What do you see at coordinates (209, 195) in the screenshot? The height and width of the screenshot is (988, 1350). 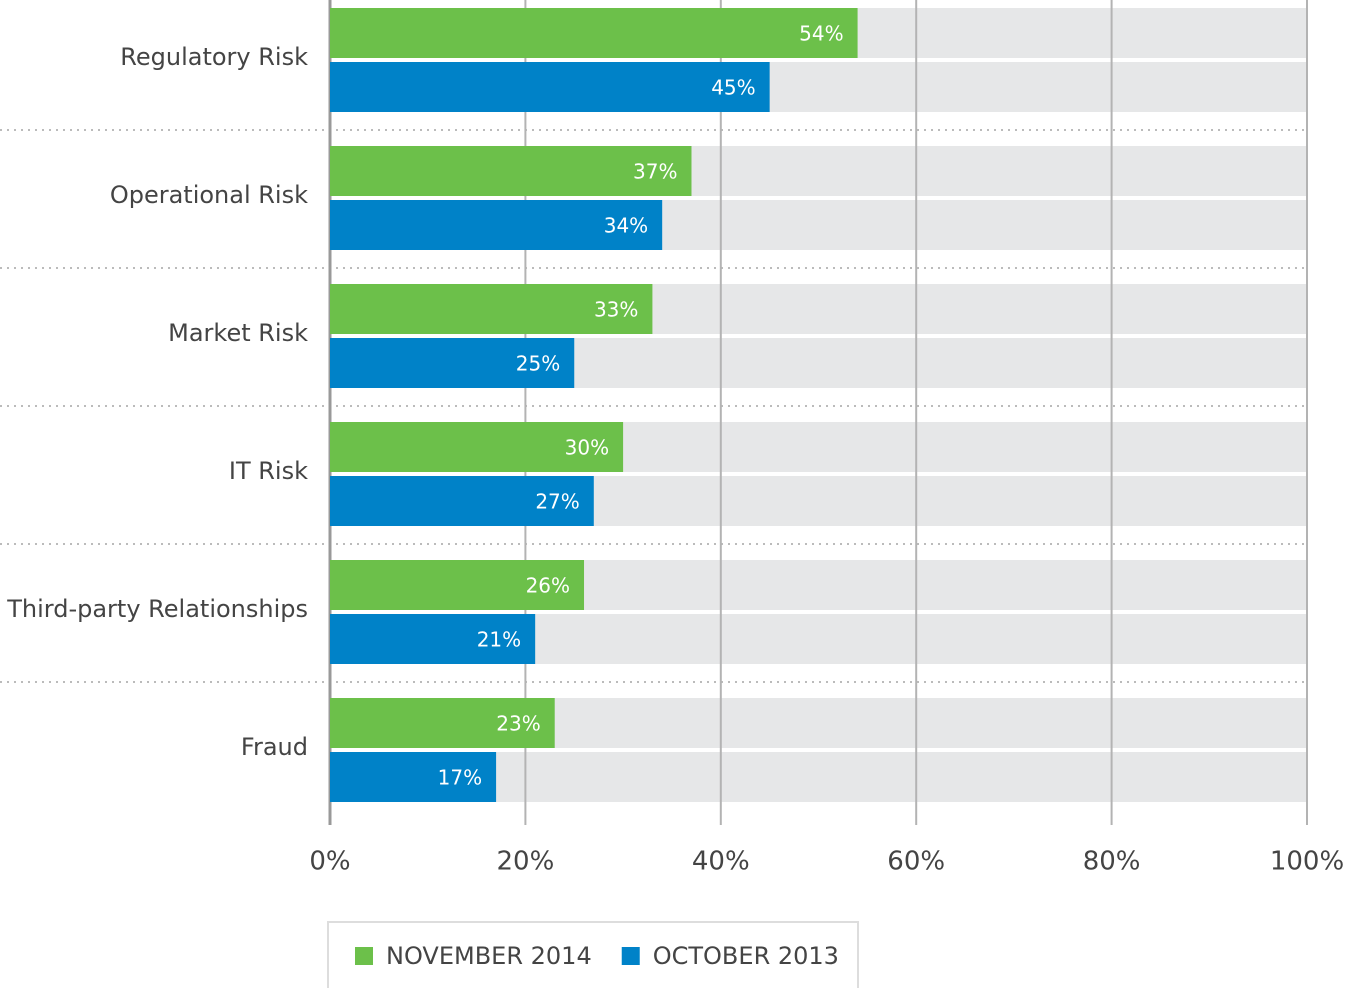 I see `y-tick-label: Operational Risk` at bounding box center [209, 195].